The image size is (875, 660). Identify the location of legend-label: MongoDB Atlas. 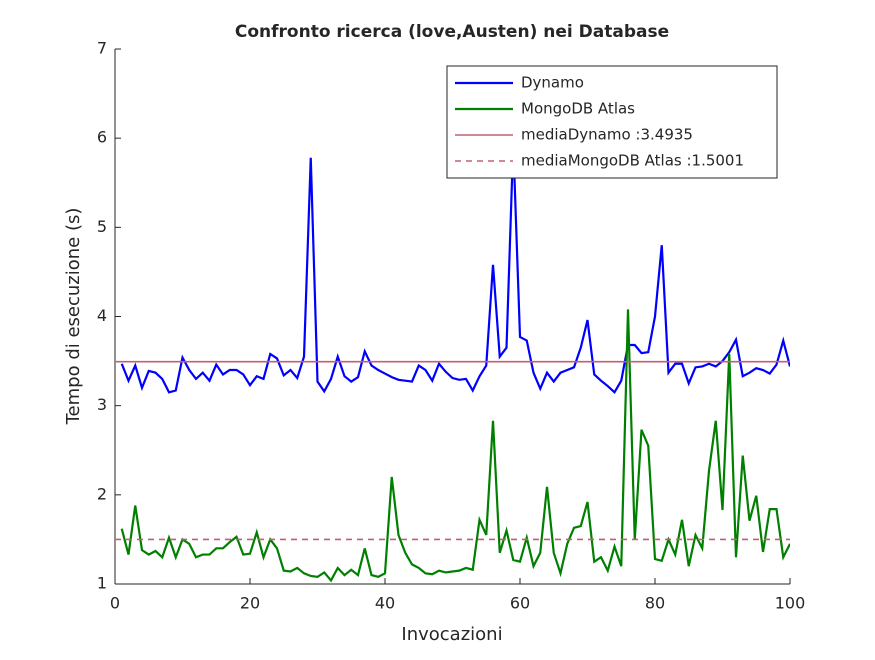
(578, 109).